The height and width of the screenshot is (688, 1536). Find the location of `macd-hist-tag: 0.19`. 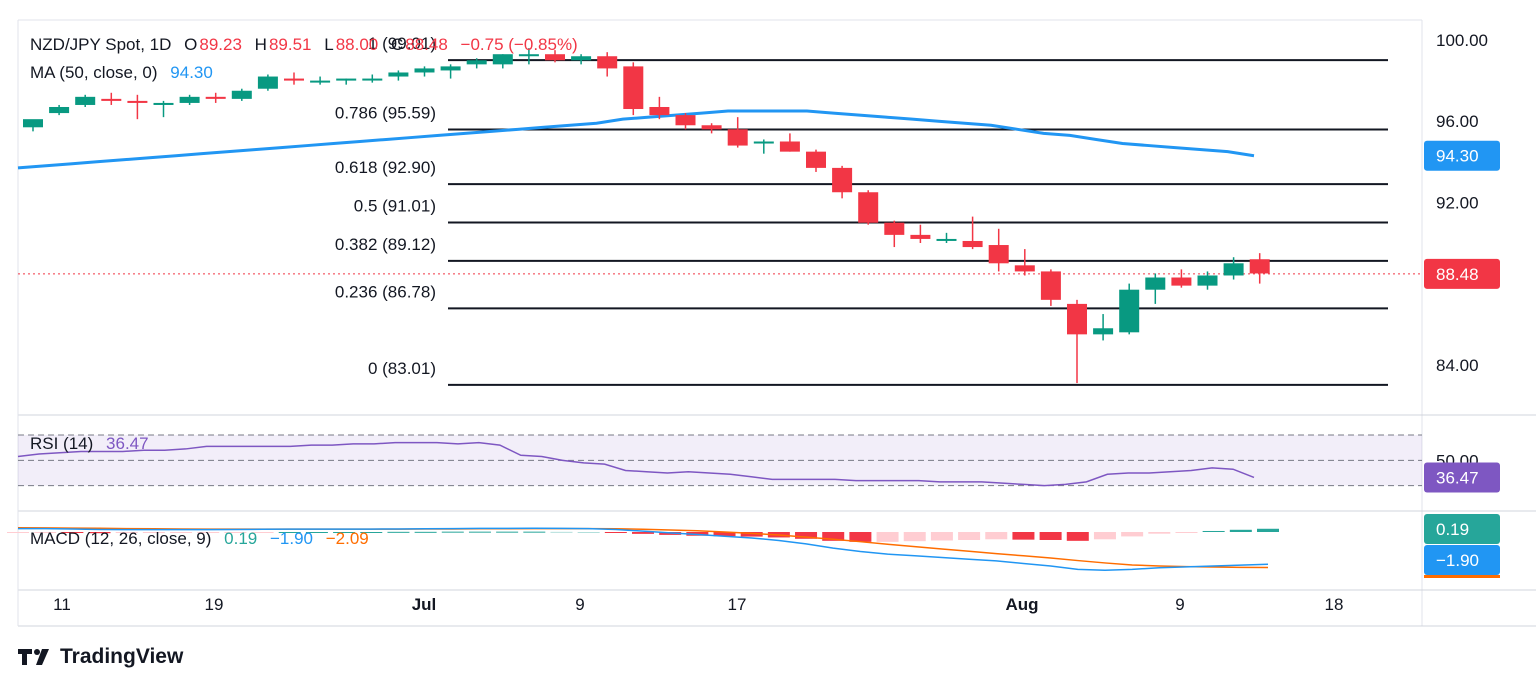

macd-hist-tag: 0.19 is located at coordinates (1462, 529).